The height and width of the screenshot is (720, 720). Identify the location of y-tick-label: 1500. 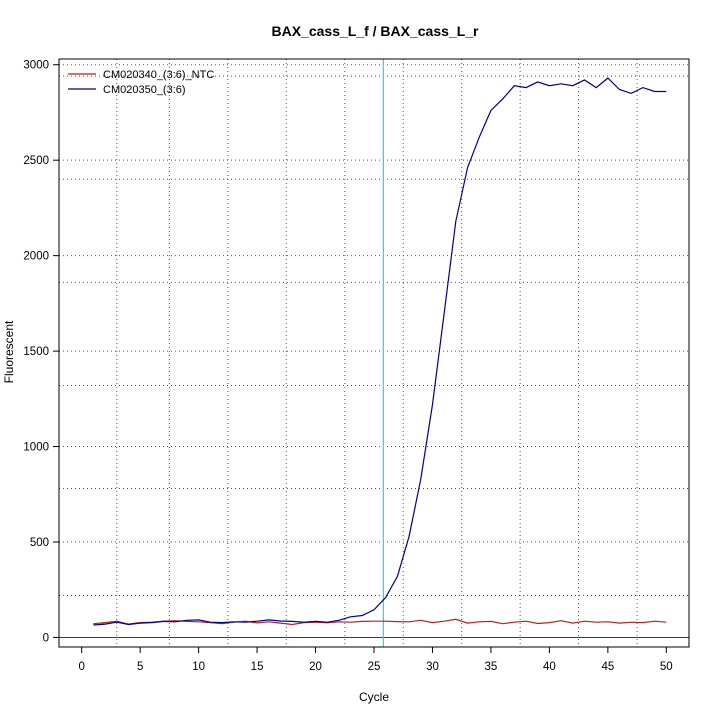
(36, 352).